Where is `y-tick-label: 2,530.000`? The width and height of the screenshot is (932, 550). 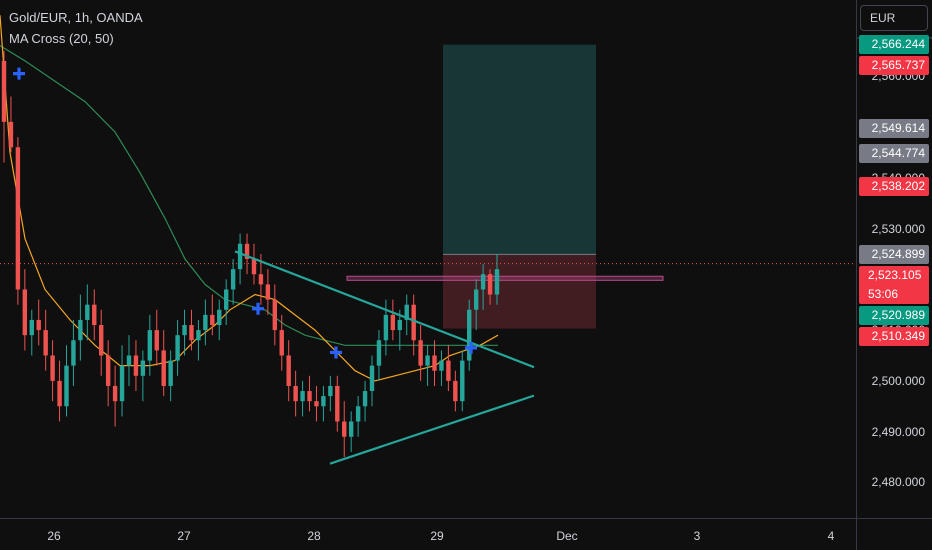 y-tick-label: 2,530.000 is located at coordinates (898, 228).